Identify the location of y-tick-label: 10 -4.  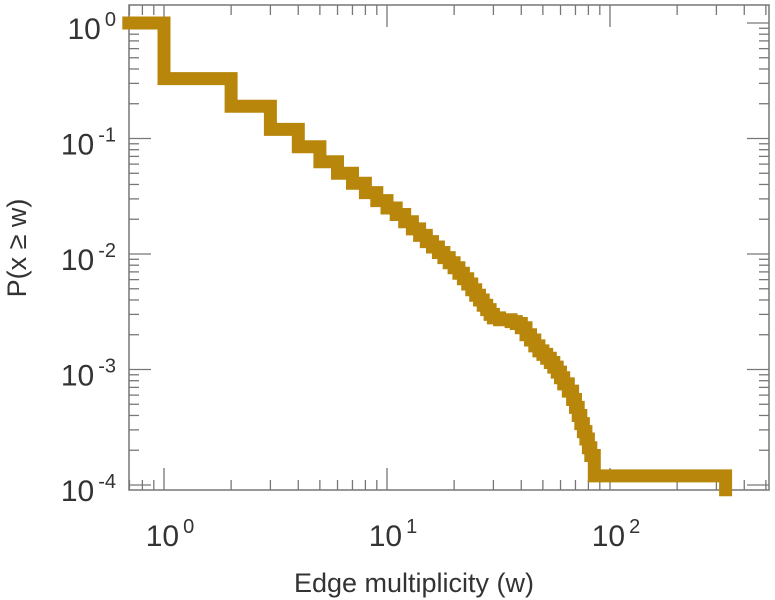
(88, 489).